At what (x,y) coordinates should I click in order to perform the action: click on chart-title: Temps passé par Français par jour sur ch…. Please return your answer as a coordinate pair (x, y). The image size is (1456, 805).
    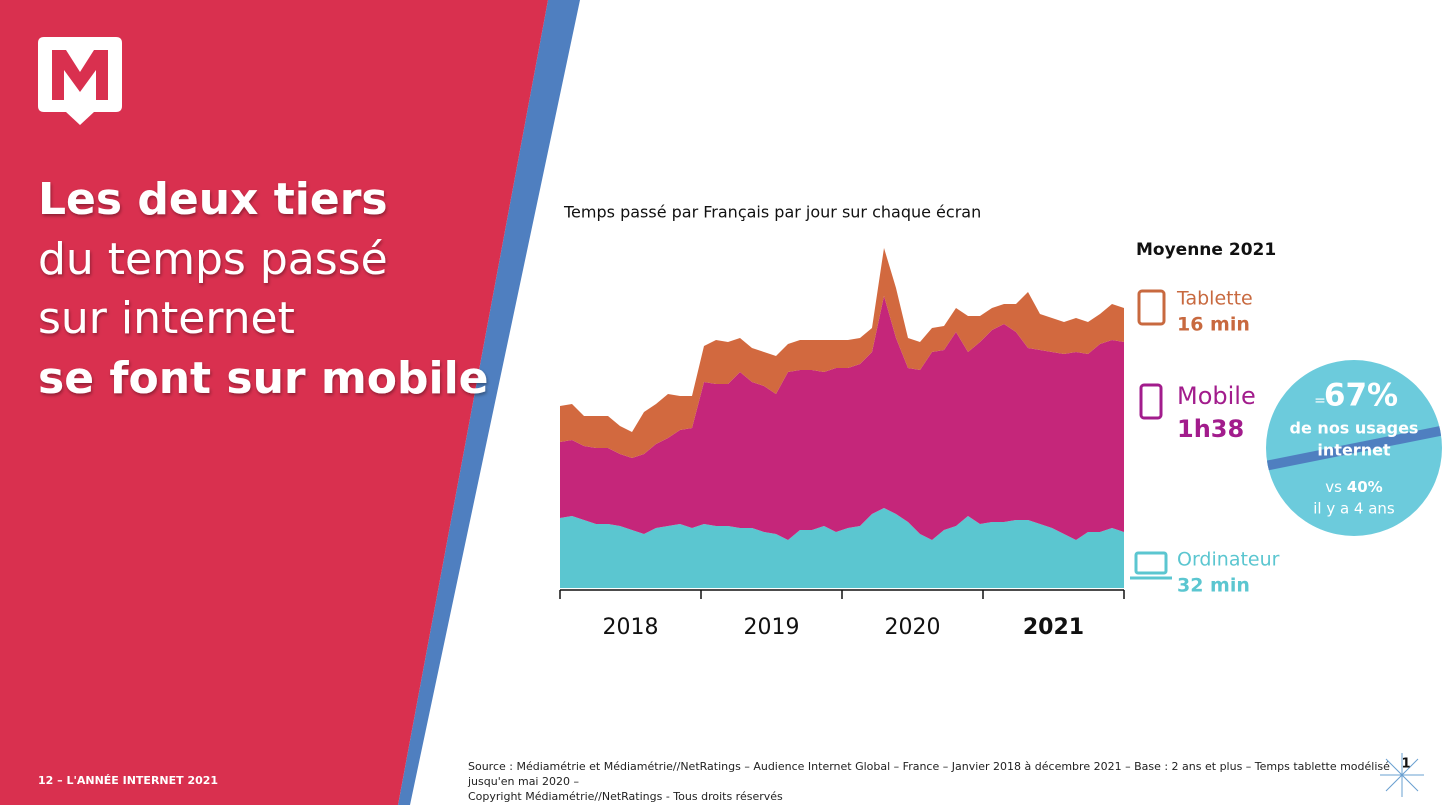
    Looking at the image, I should click on (772, 212).